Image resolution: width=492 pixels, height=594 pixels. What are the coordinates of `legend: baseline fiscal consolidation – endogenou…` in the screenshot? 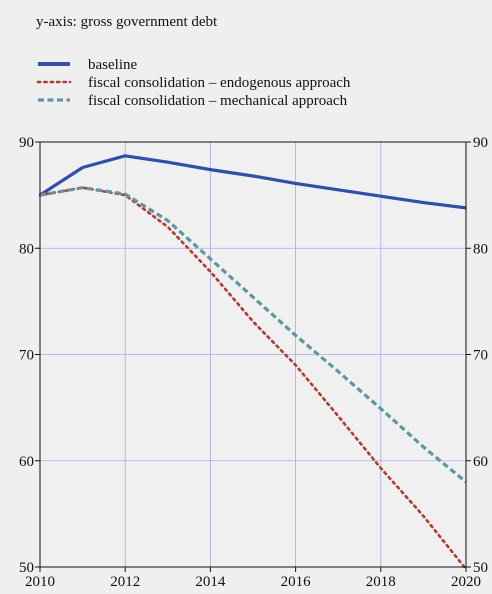 It's located at (193, 83).